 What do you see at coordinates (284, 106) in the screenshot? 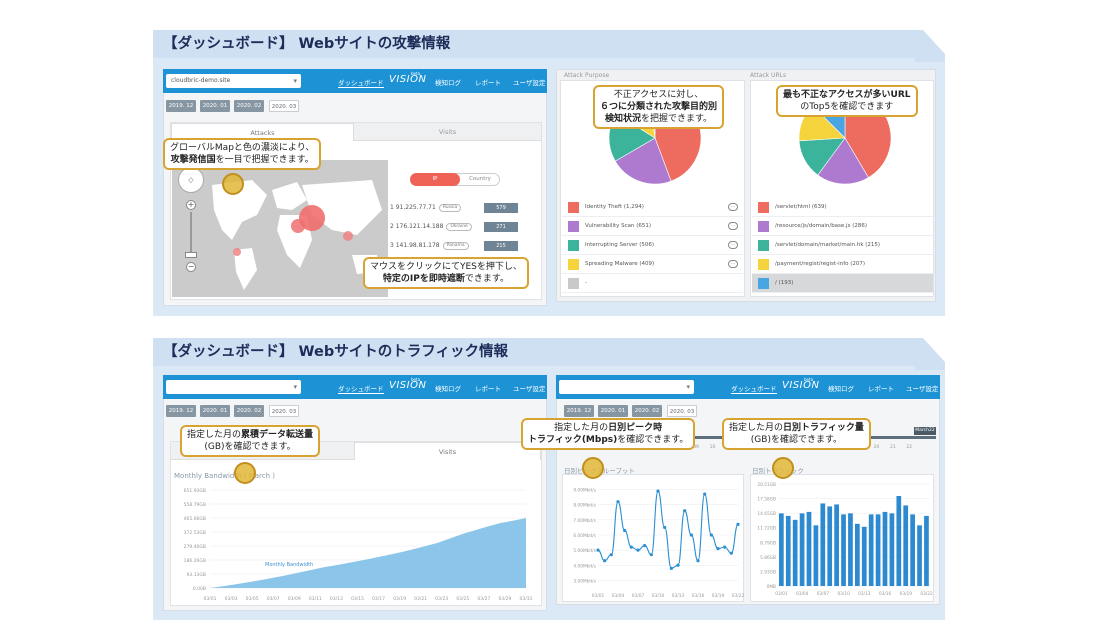
I see `date-2020-03: 2020. 03` at bounding box center [284, 106].